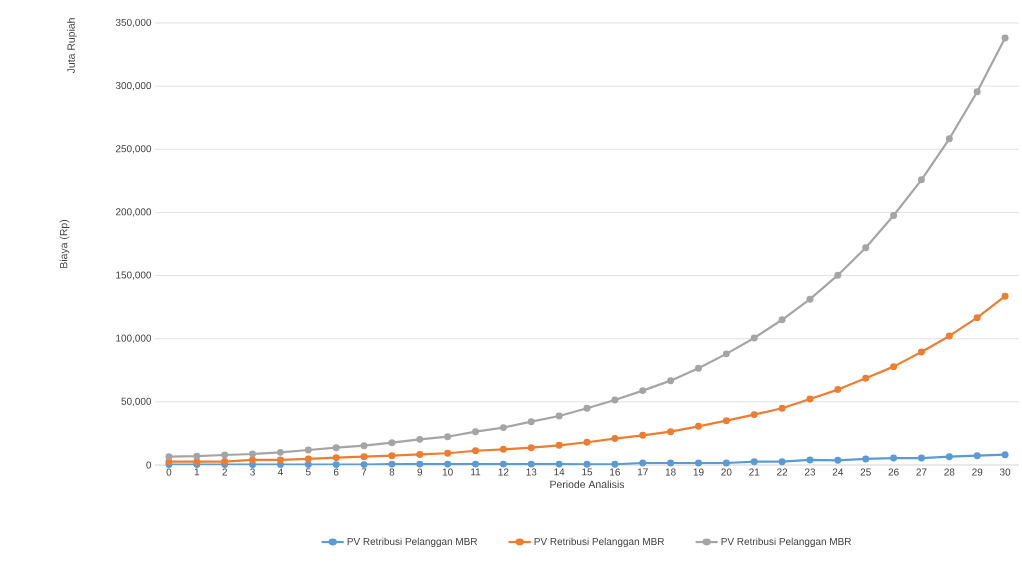 Image resolution: width=1022 pixels, height=574 pixels. I want to click on x-tick-label: 11, so click(476, 472).